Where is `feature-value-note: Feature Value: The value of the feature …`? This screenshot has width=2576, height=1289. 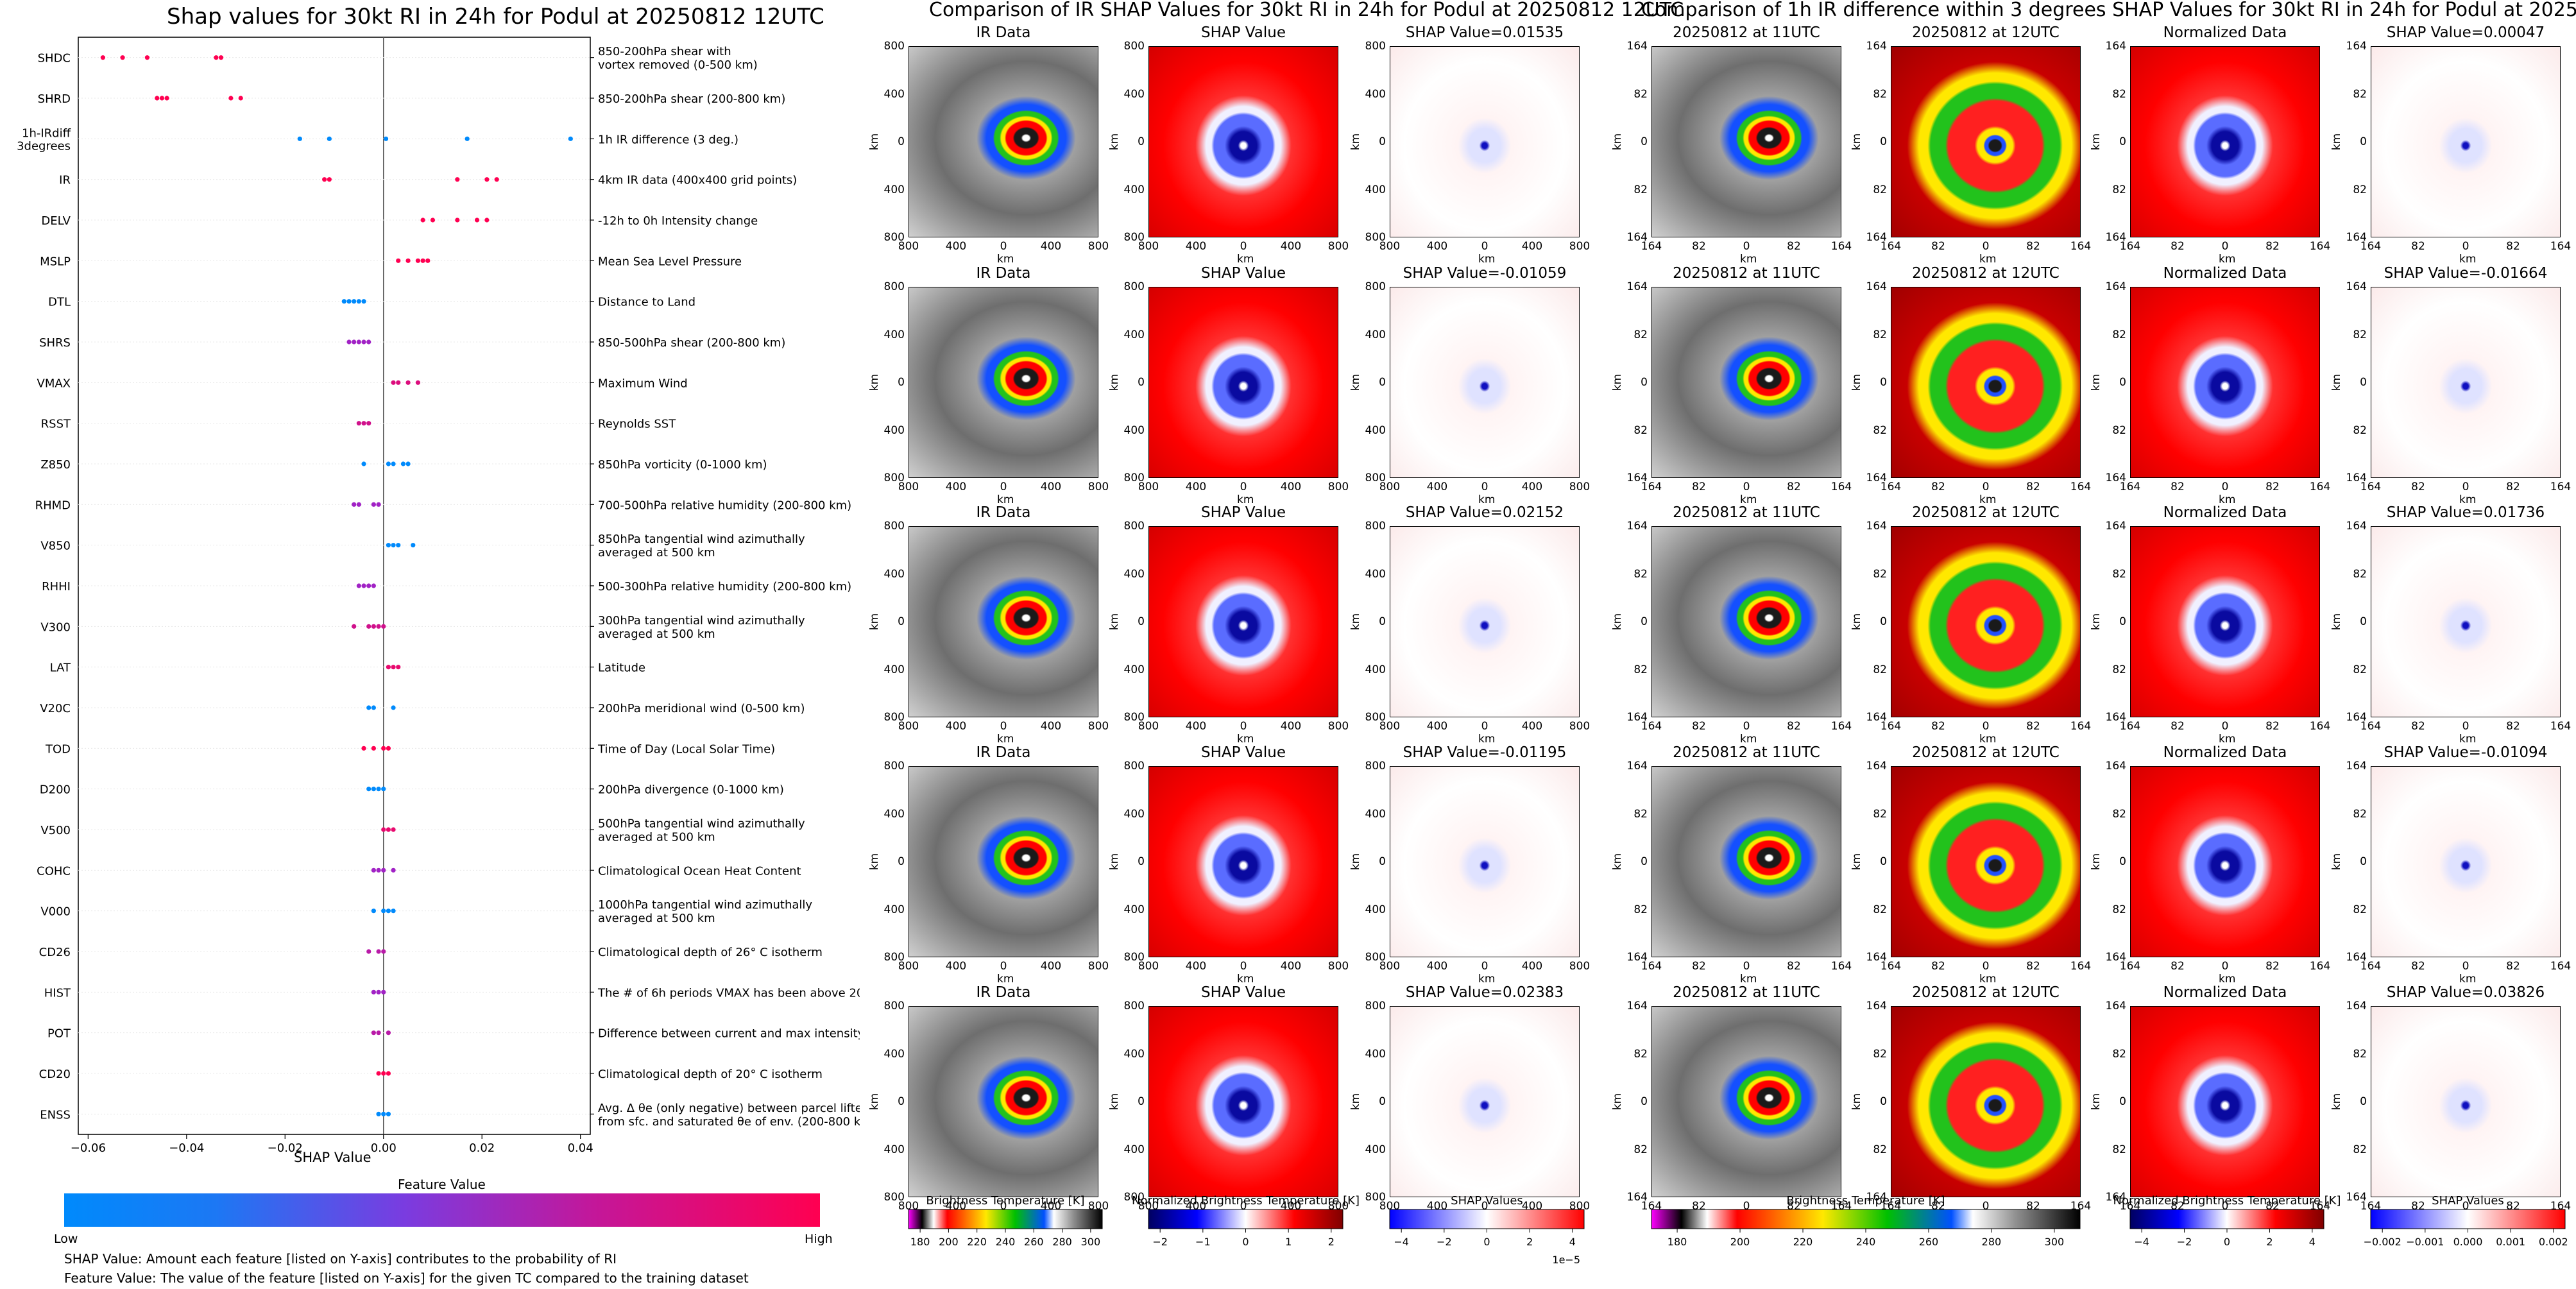 feature-value-note: Feature Value: The value of the feature … is located at coordinates (406, 1278).